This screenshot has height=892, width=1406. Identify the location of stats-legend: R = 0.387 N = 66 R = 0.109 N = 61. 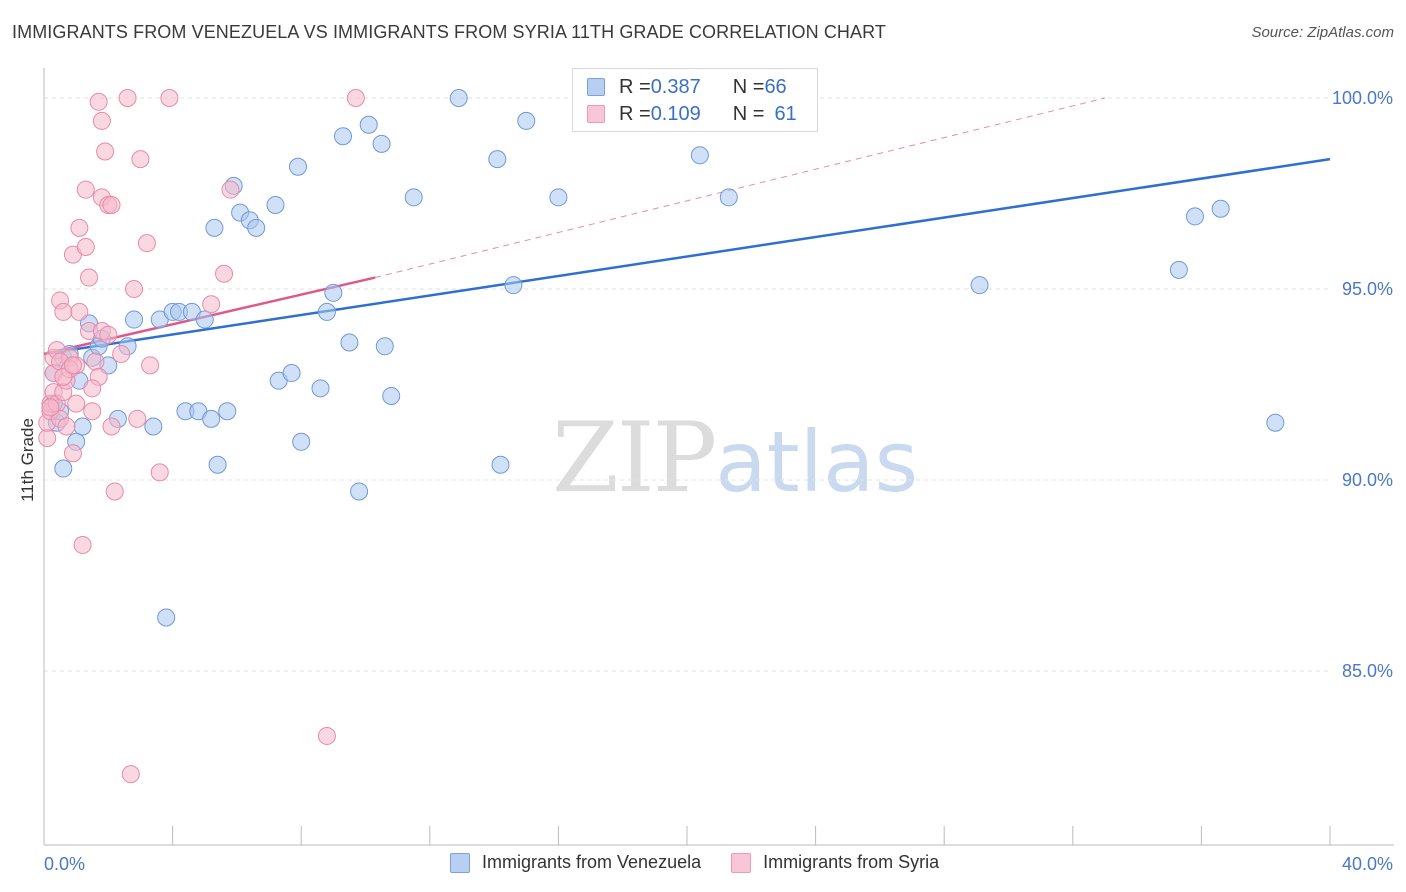
(695, 100).